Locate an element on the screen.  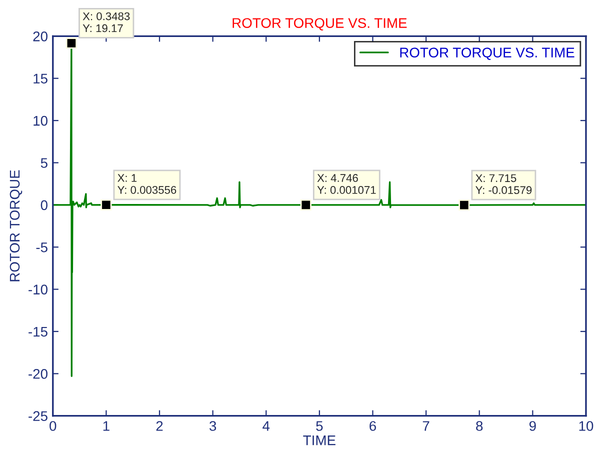
y-tick-label: -25 is located at coordinates (38, 416).